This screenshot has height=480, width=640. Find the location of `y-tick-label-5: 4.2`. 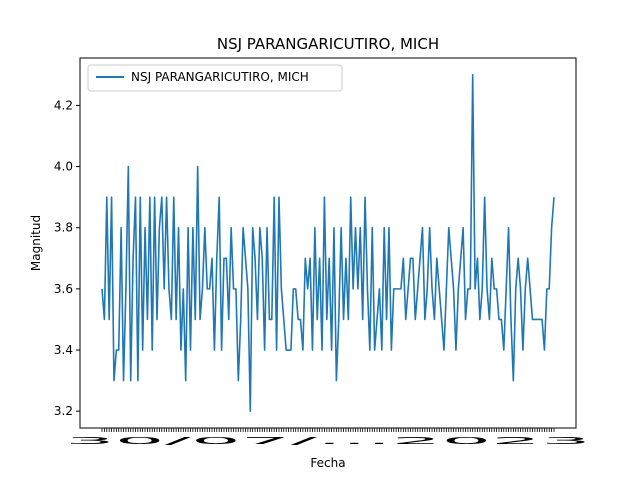

y-tick-label-5: 4.2 is located at coordinates (63, 105).